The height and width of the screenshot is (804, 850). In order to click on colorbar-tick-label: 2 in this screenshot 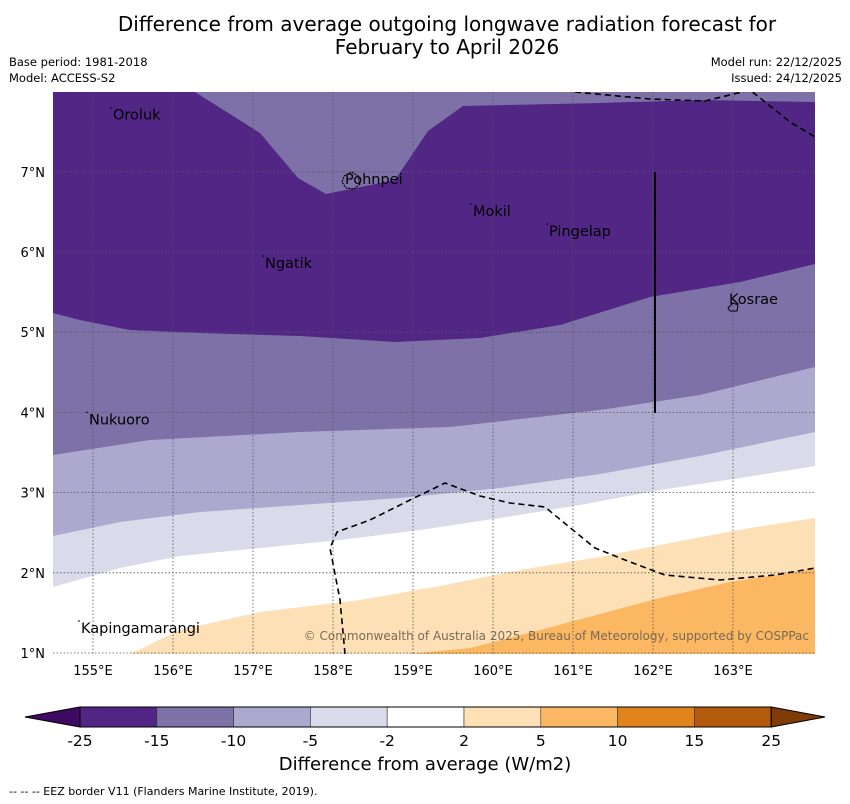, I will do `click(464, 741)`.